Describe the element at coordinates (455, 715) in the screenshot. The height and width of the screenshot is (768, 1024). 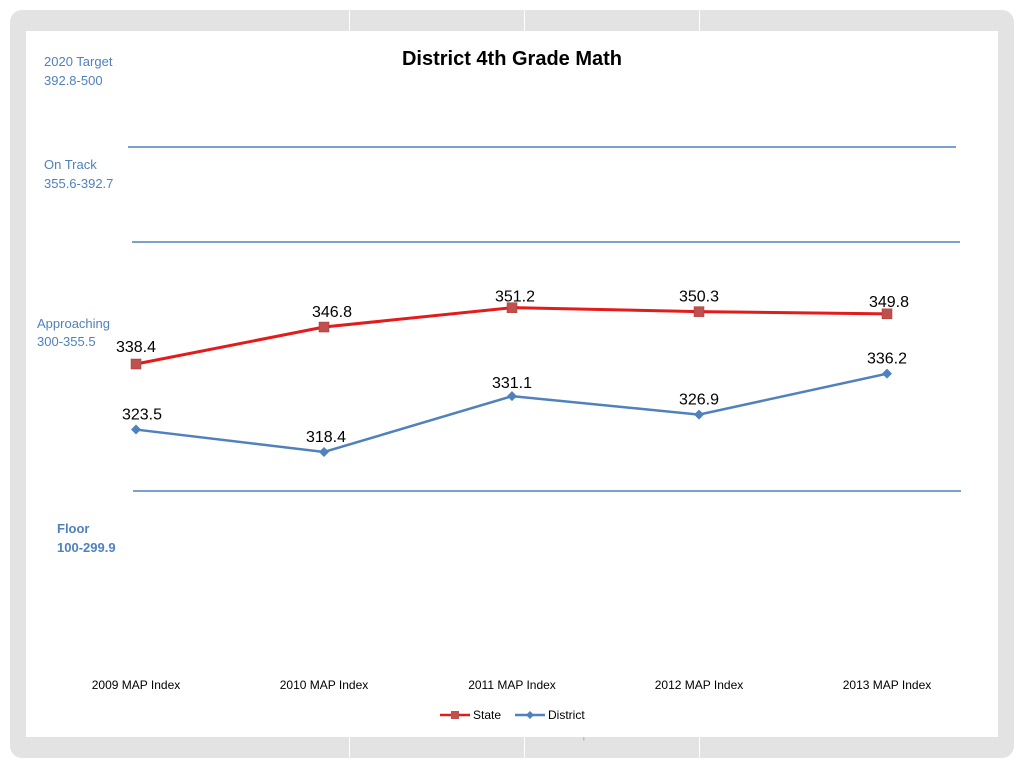
I see `legend-marker-state` at that location.